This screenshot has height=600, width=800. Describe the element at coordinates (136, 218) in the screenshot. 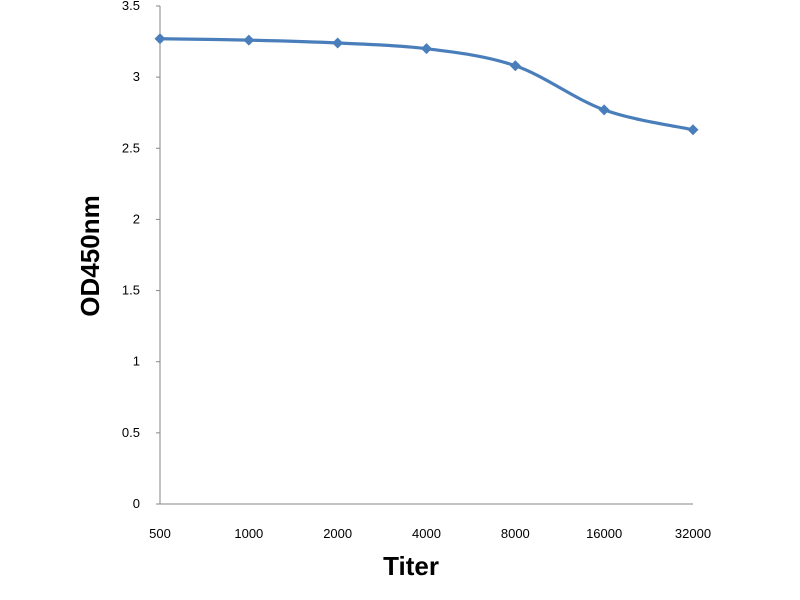

I see `y-tick-label: 2` at that location.